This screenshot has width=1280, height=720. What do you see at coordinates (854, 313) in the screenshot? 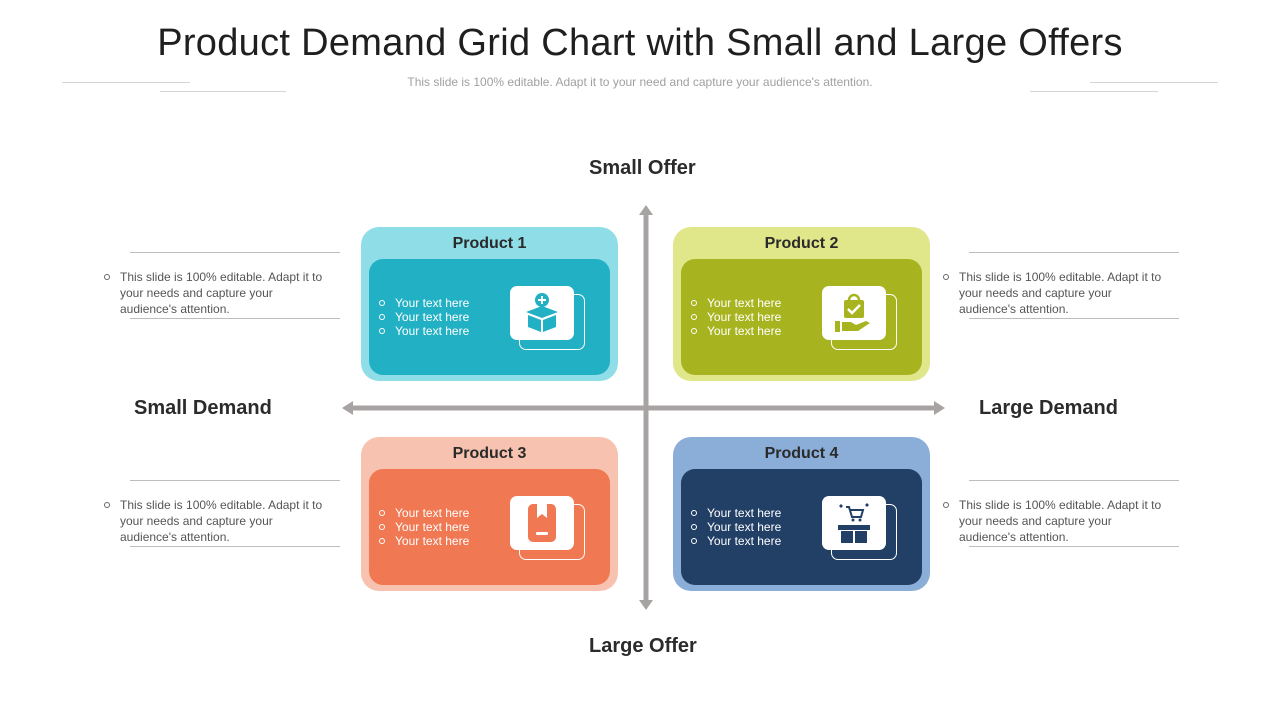
I see `hand-bag-check-icon` at bounding box center [854, 313].